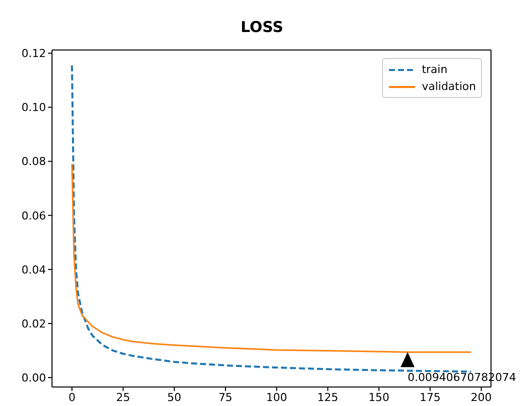 The width and height of the screenshot is (528, 406). Describe the element at coordinates (174, 397) in the screenshot. I see `x-tick-label: 50` at that location.